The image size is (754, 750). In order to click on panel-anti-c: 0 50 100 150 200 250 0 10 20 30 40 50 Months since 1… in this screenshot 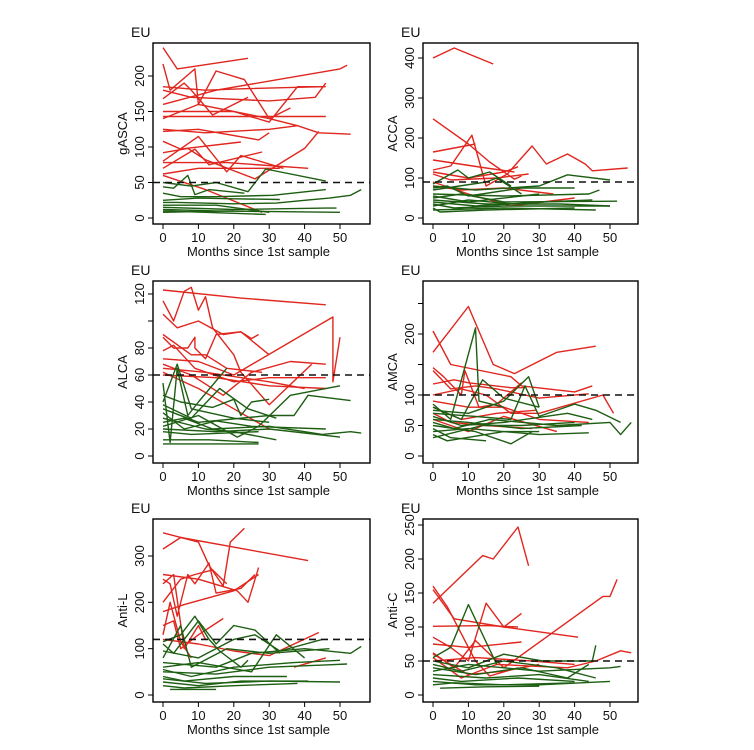, I will do `click(512, 618)`.